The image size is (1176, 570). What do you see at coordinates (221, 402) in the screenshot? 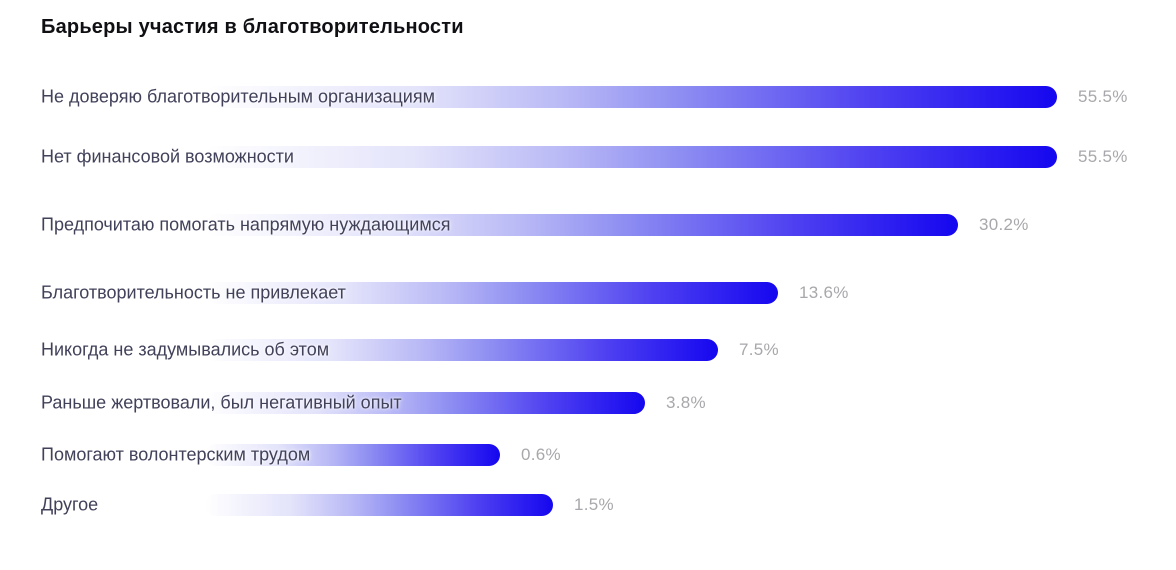
I see `bar-label: Раньше жертвовали, был негативный опыт` at bounding box center [221, 402].